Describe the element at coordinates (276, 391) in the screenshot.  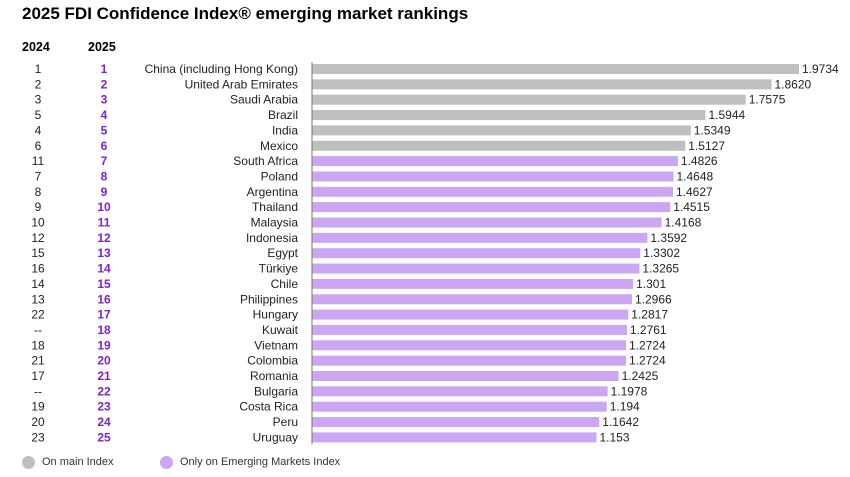
I see `category-label: Bulgaria` at that location.